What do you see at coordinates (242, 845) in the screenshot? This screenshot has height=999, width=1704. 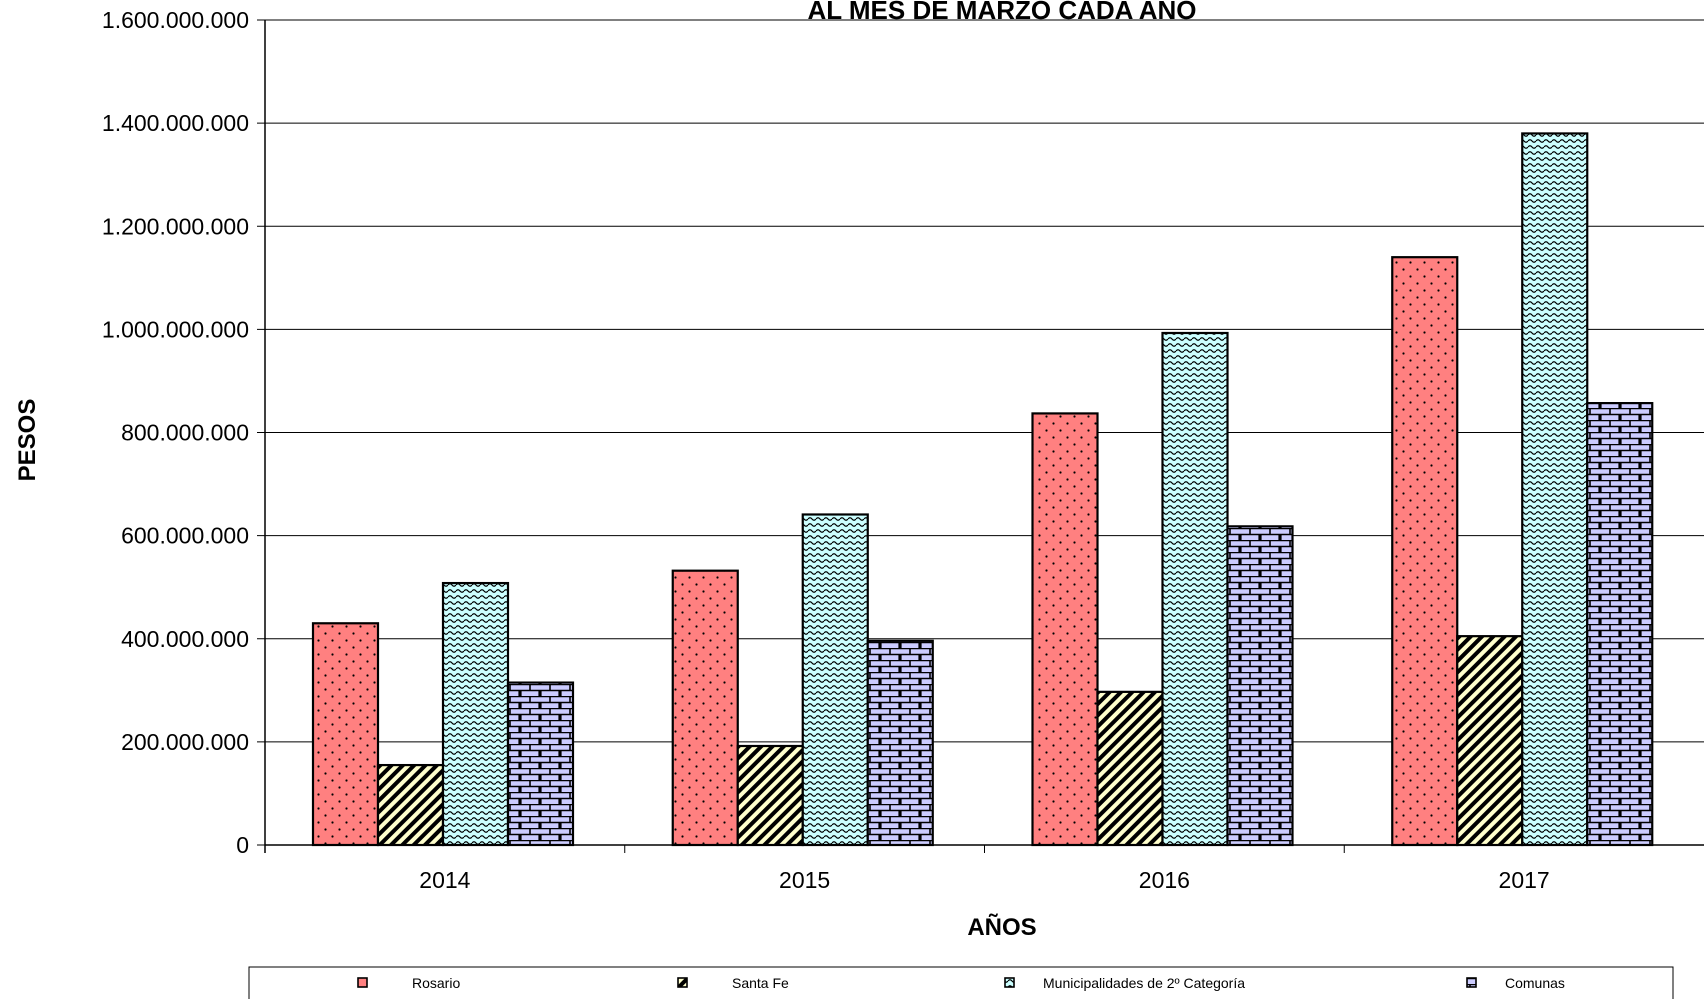 I see `y-tick-label: 0` at bounding box center [242, 845].